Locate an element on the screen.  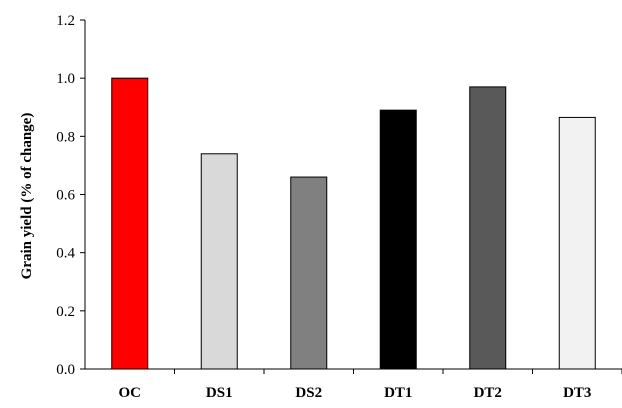
x-tick-label: OC is located at coordinates (130, 393).